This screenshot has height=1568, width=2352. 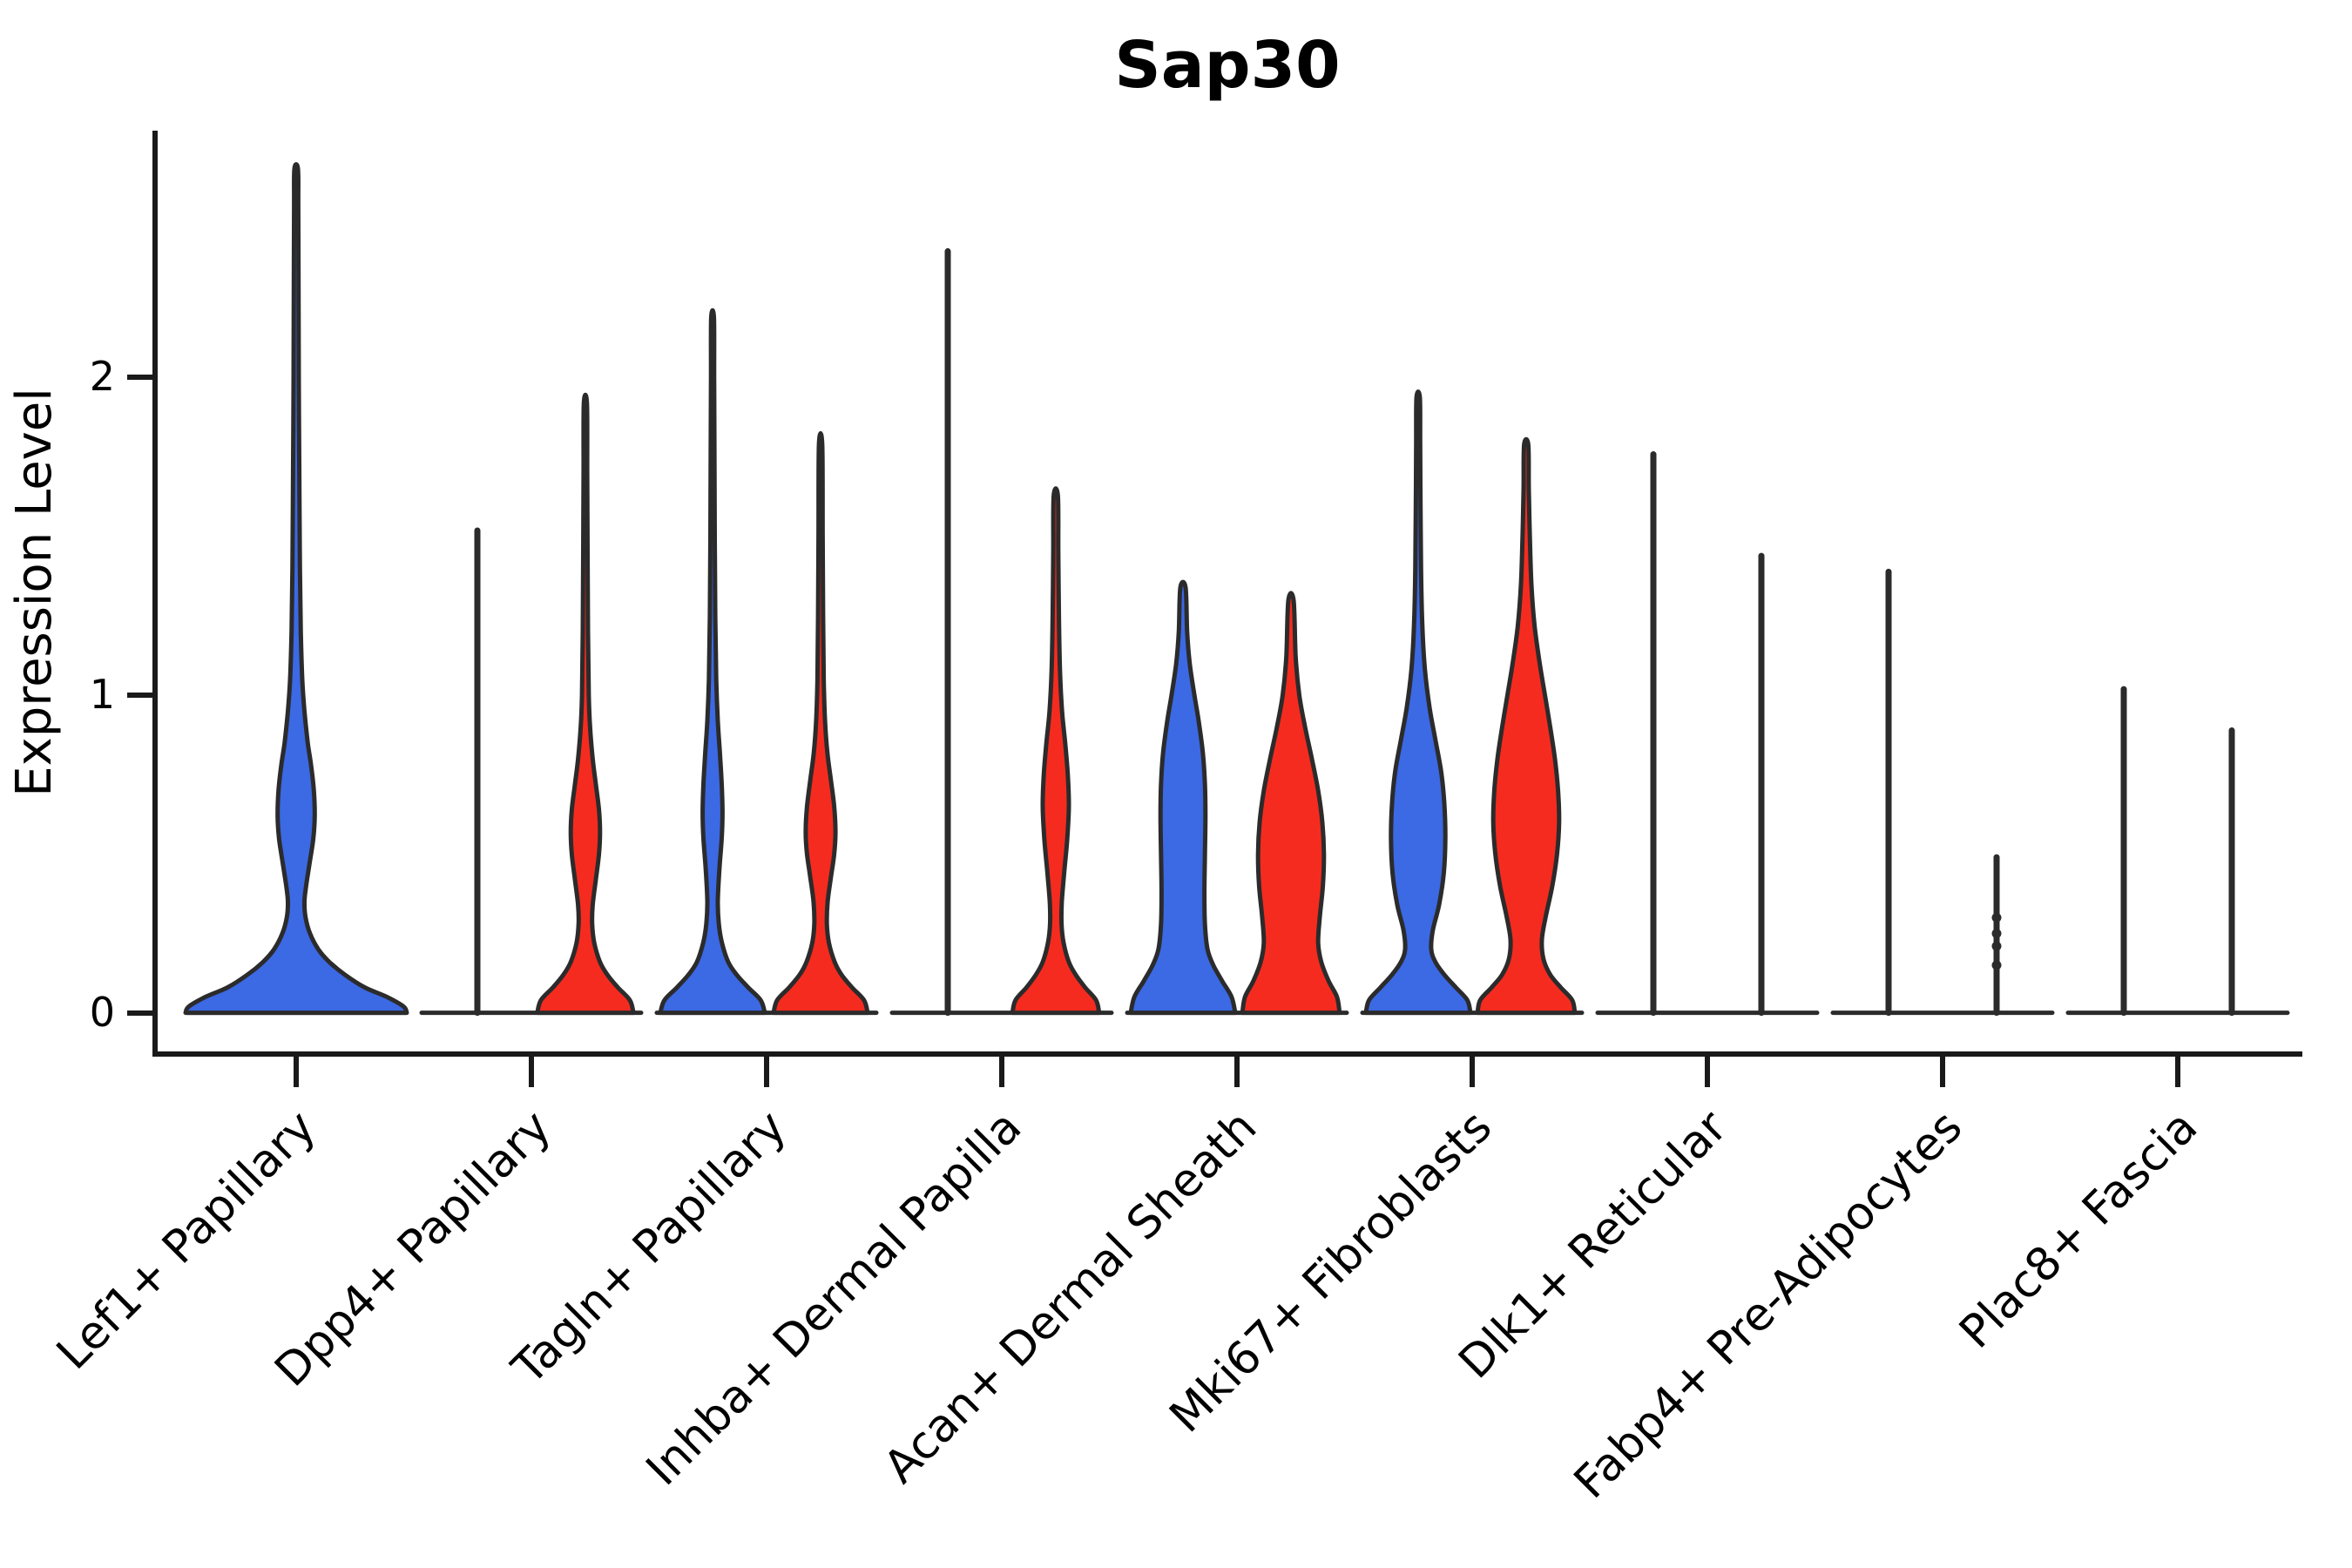 I want to click on chart-title: Sap30, so click(x=1227, y=66).